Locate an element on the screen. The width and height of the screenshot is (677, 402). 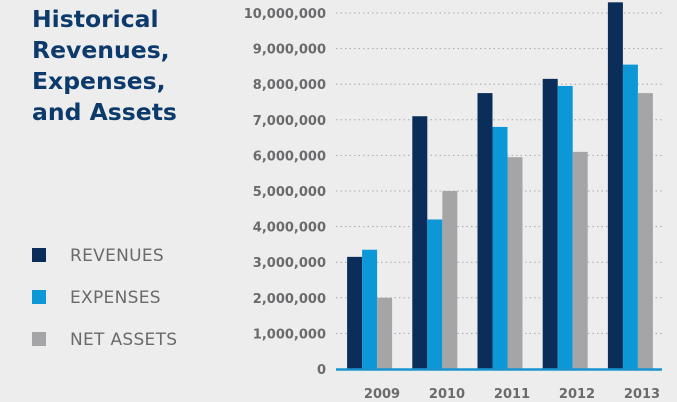
y-tick-label: 5,000,000 is located at coordinates (289, 192).